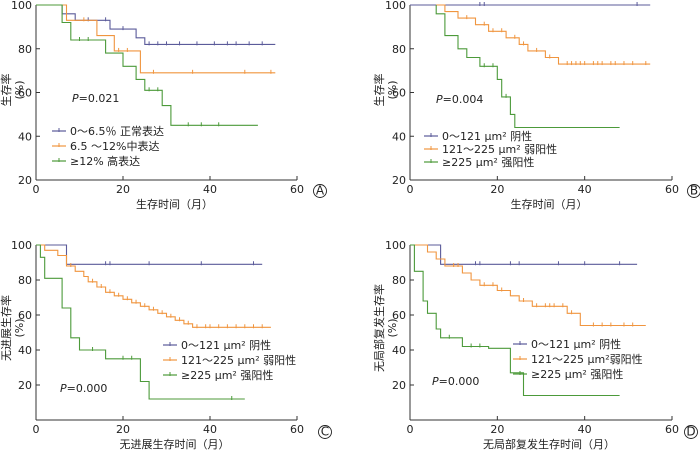 Image resolution: width=700 pixels, height=452 pixels. What do you see at coordinates (459, 99) in the screenshot?
I see `p-value-annotation: P=0.004` at bounding box center [459, 99].